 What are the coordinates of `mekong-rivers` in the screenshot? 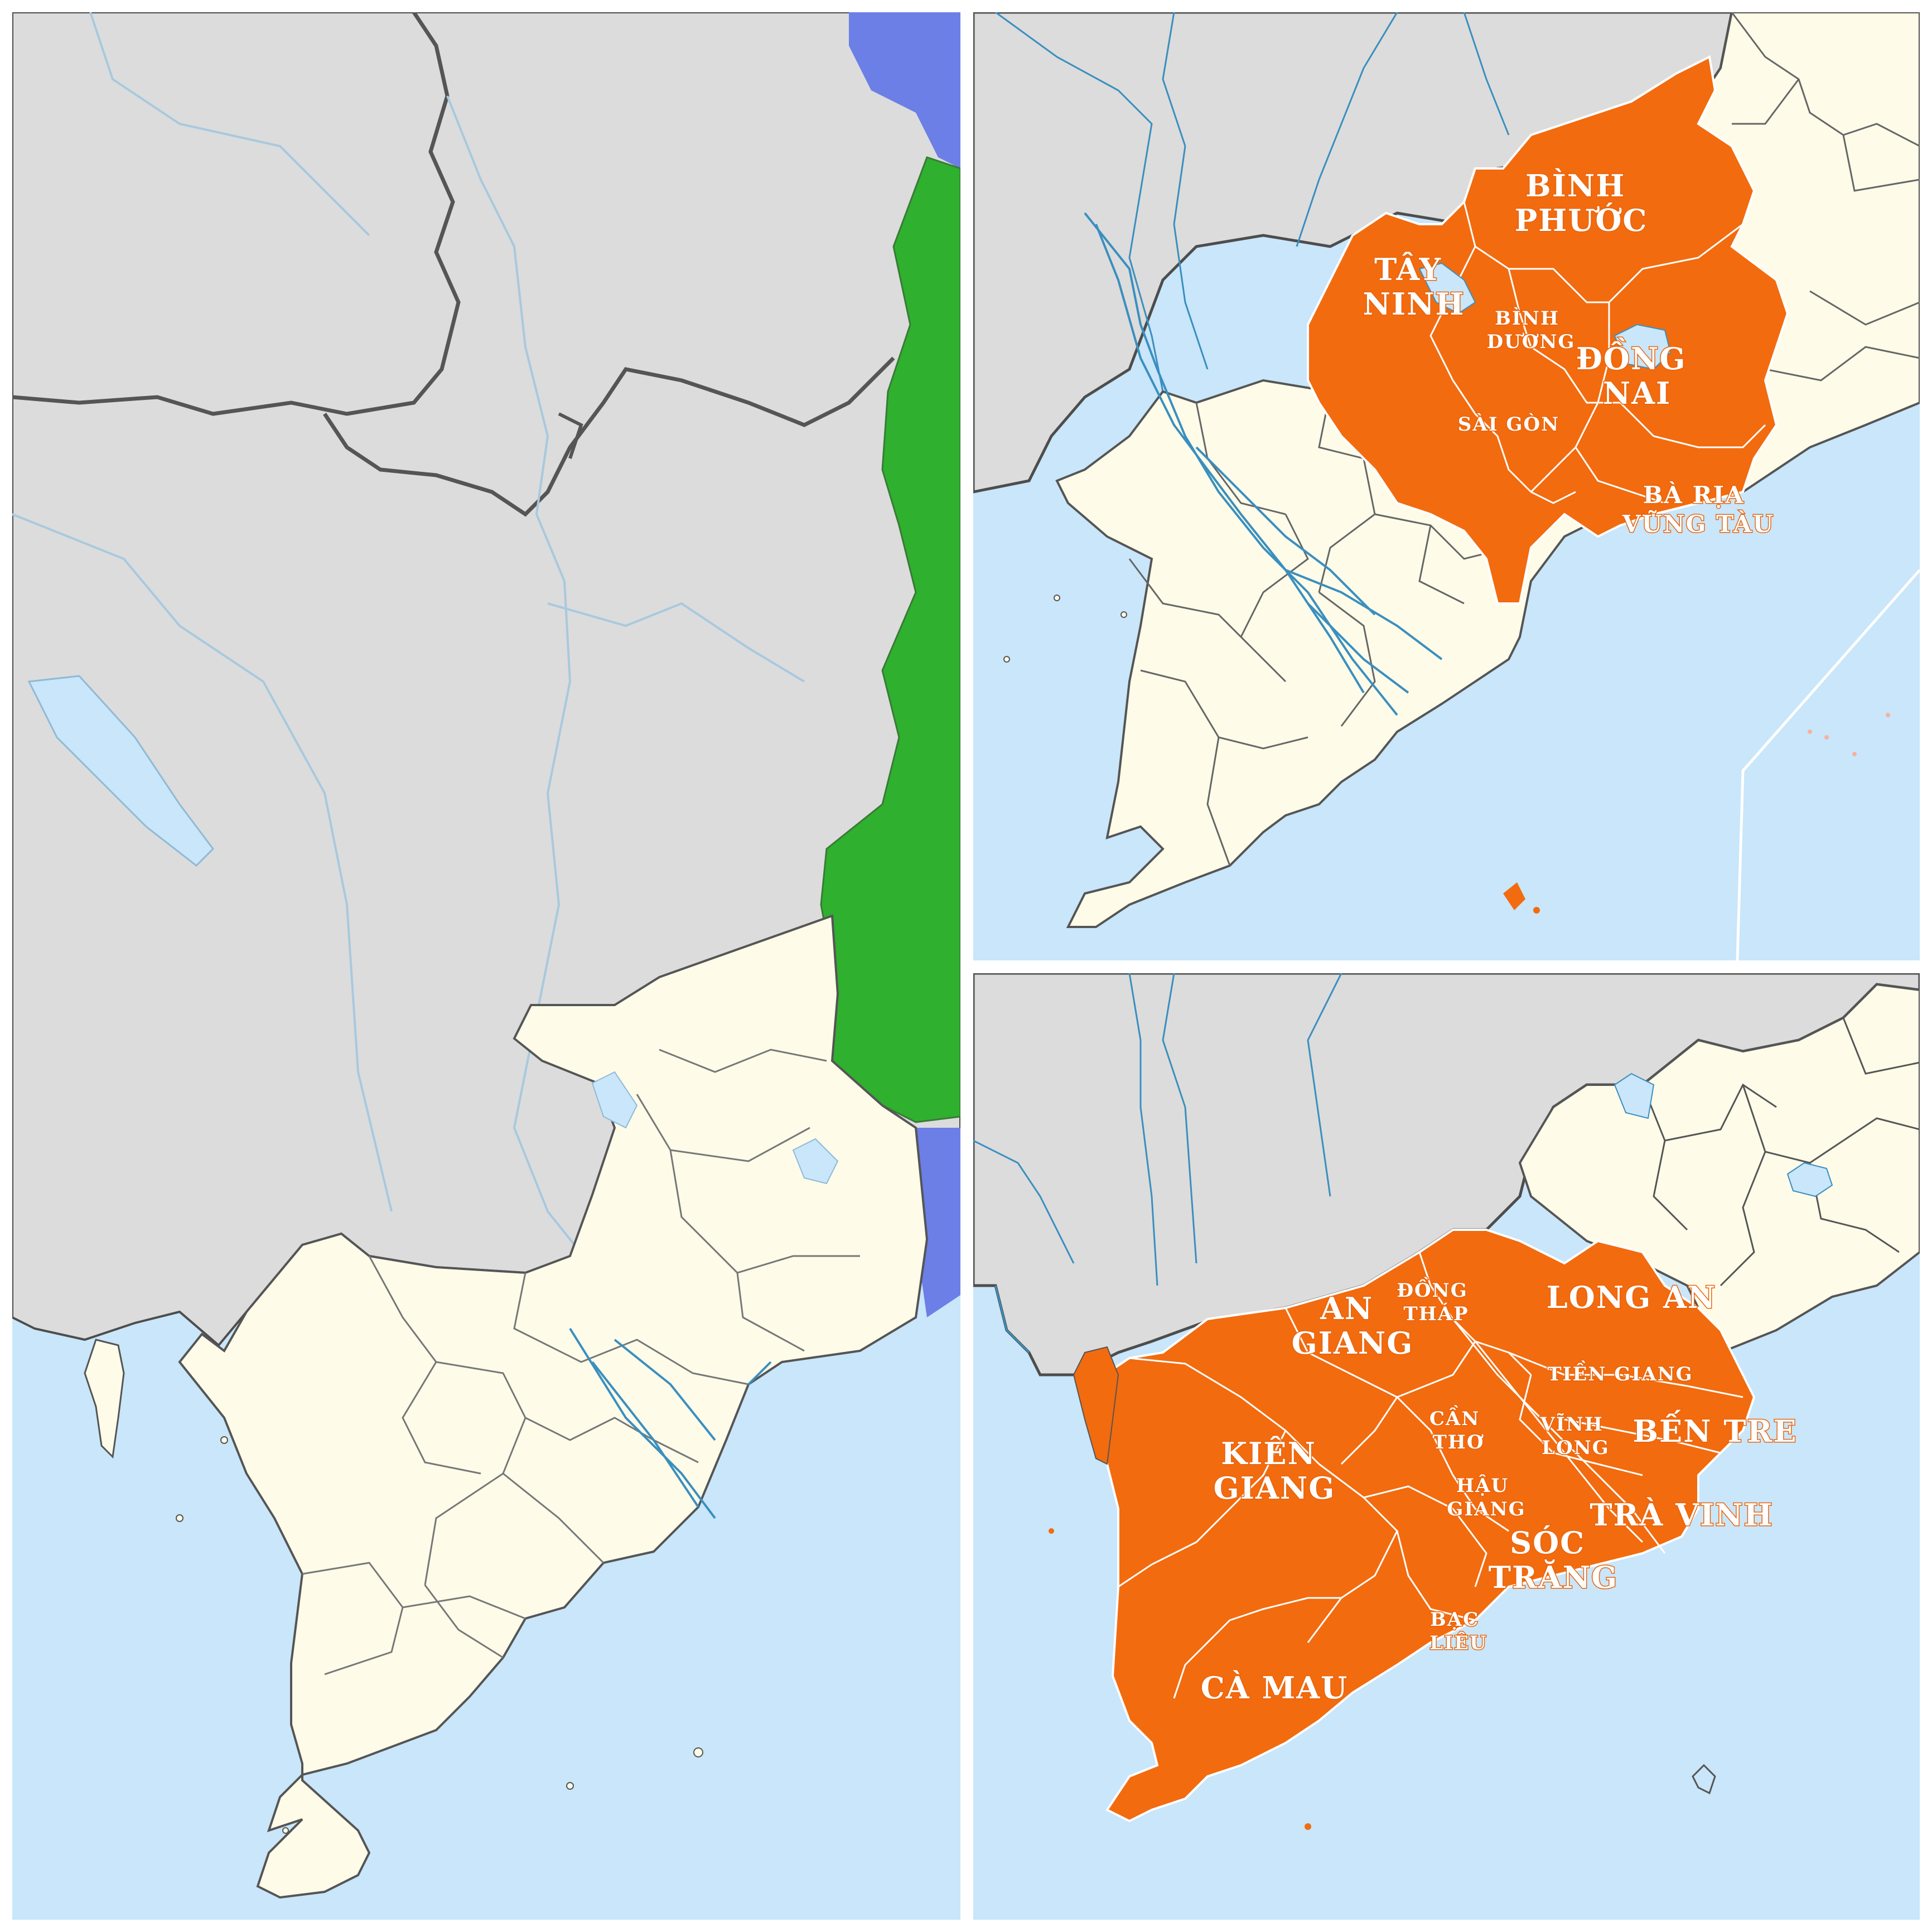 It's located at (1263, 464).